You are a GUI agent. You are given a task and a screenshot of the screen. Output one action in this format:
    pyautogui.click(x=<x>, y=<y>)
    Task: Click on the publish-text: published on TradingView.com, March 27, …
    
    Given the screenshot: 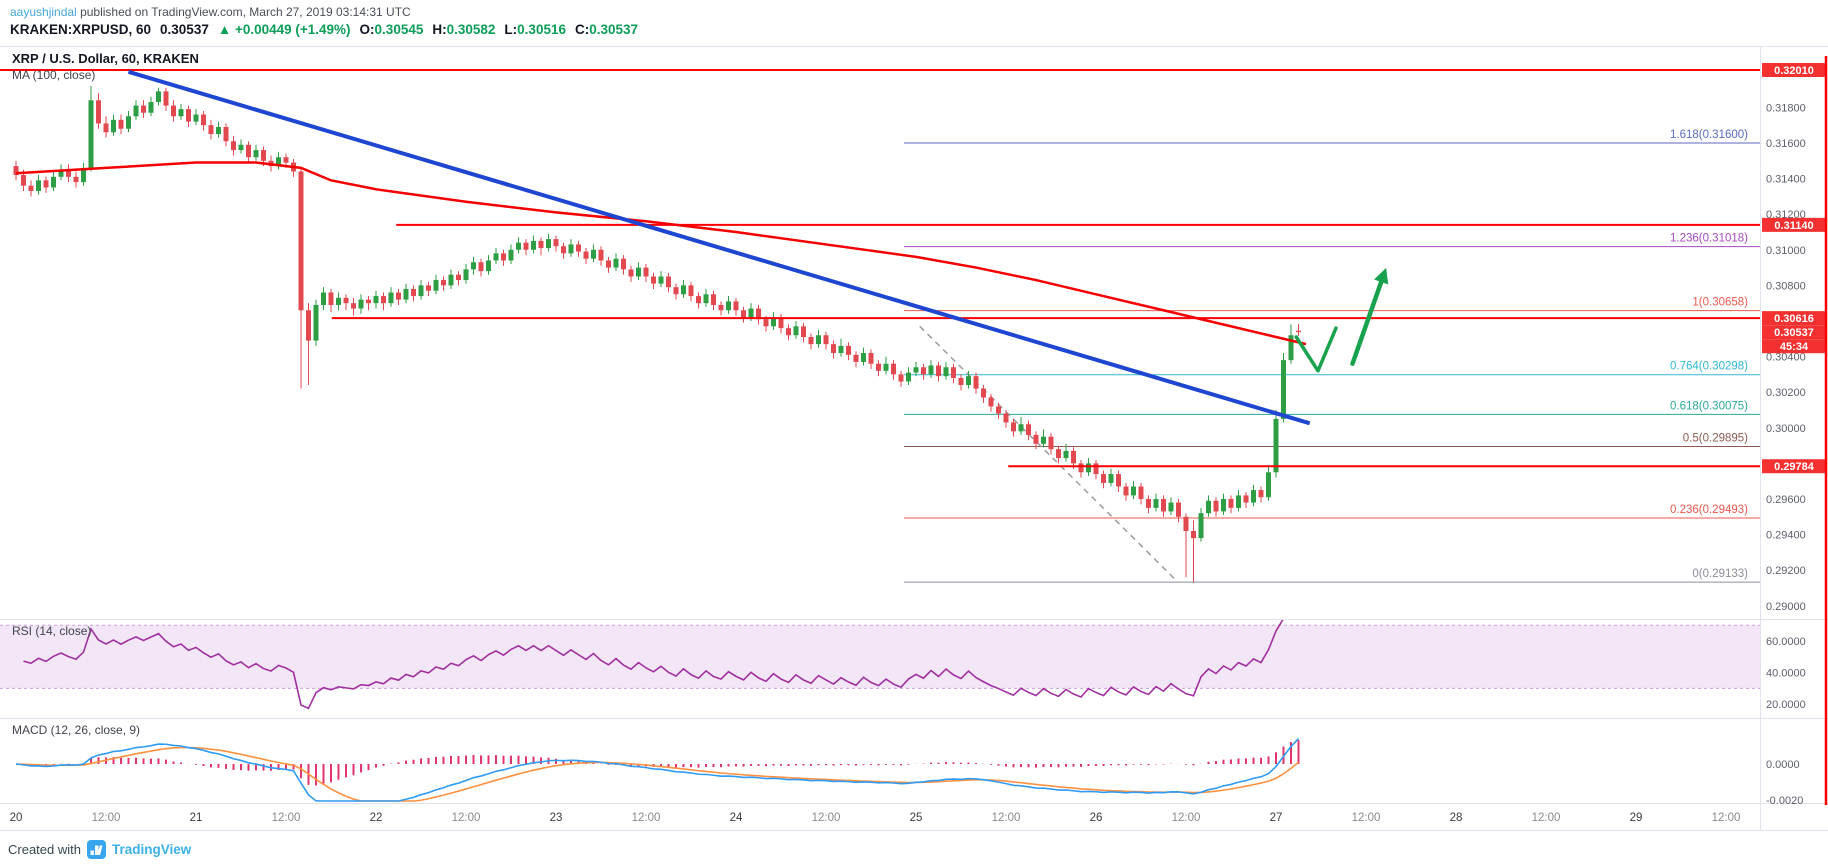 What is the action you would take?
    pyautogui.click(x=245, y=12)
    